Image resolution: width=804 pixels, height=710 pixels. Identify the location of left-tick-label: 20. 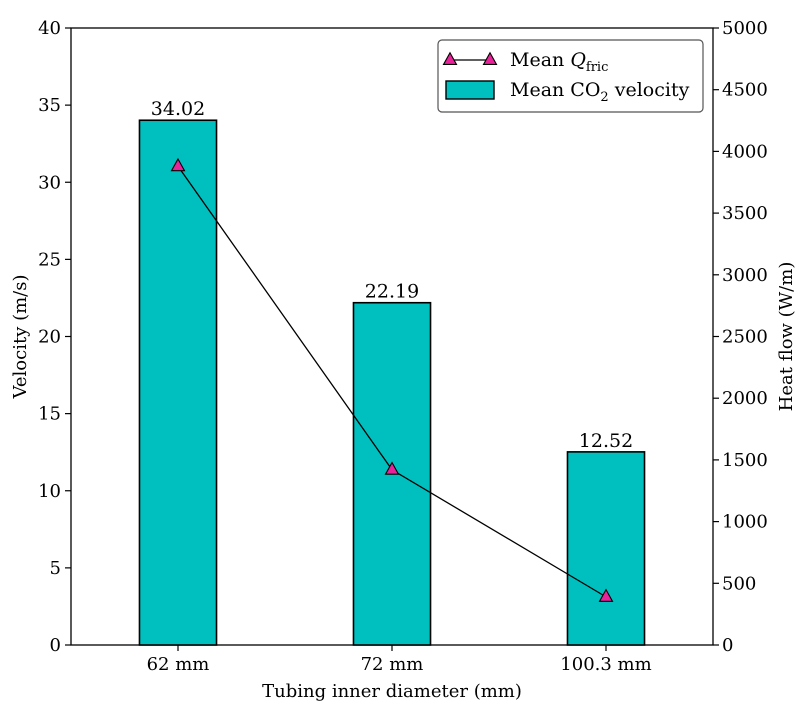
(49, 337).